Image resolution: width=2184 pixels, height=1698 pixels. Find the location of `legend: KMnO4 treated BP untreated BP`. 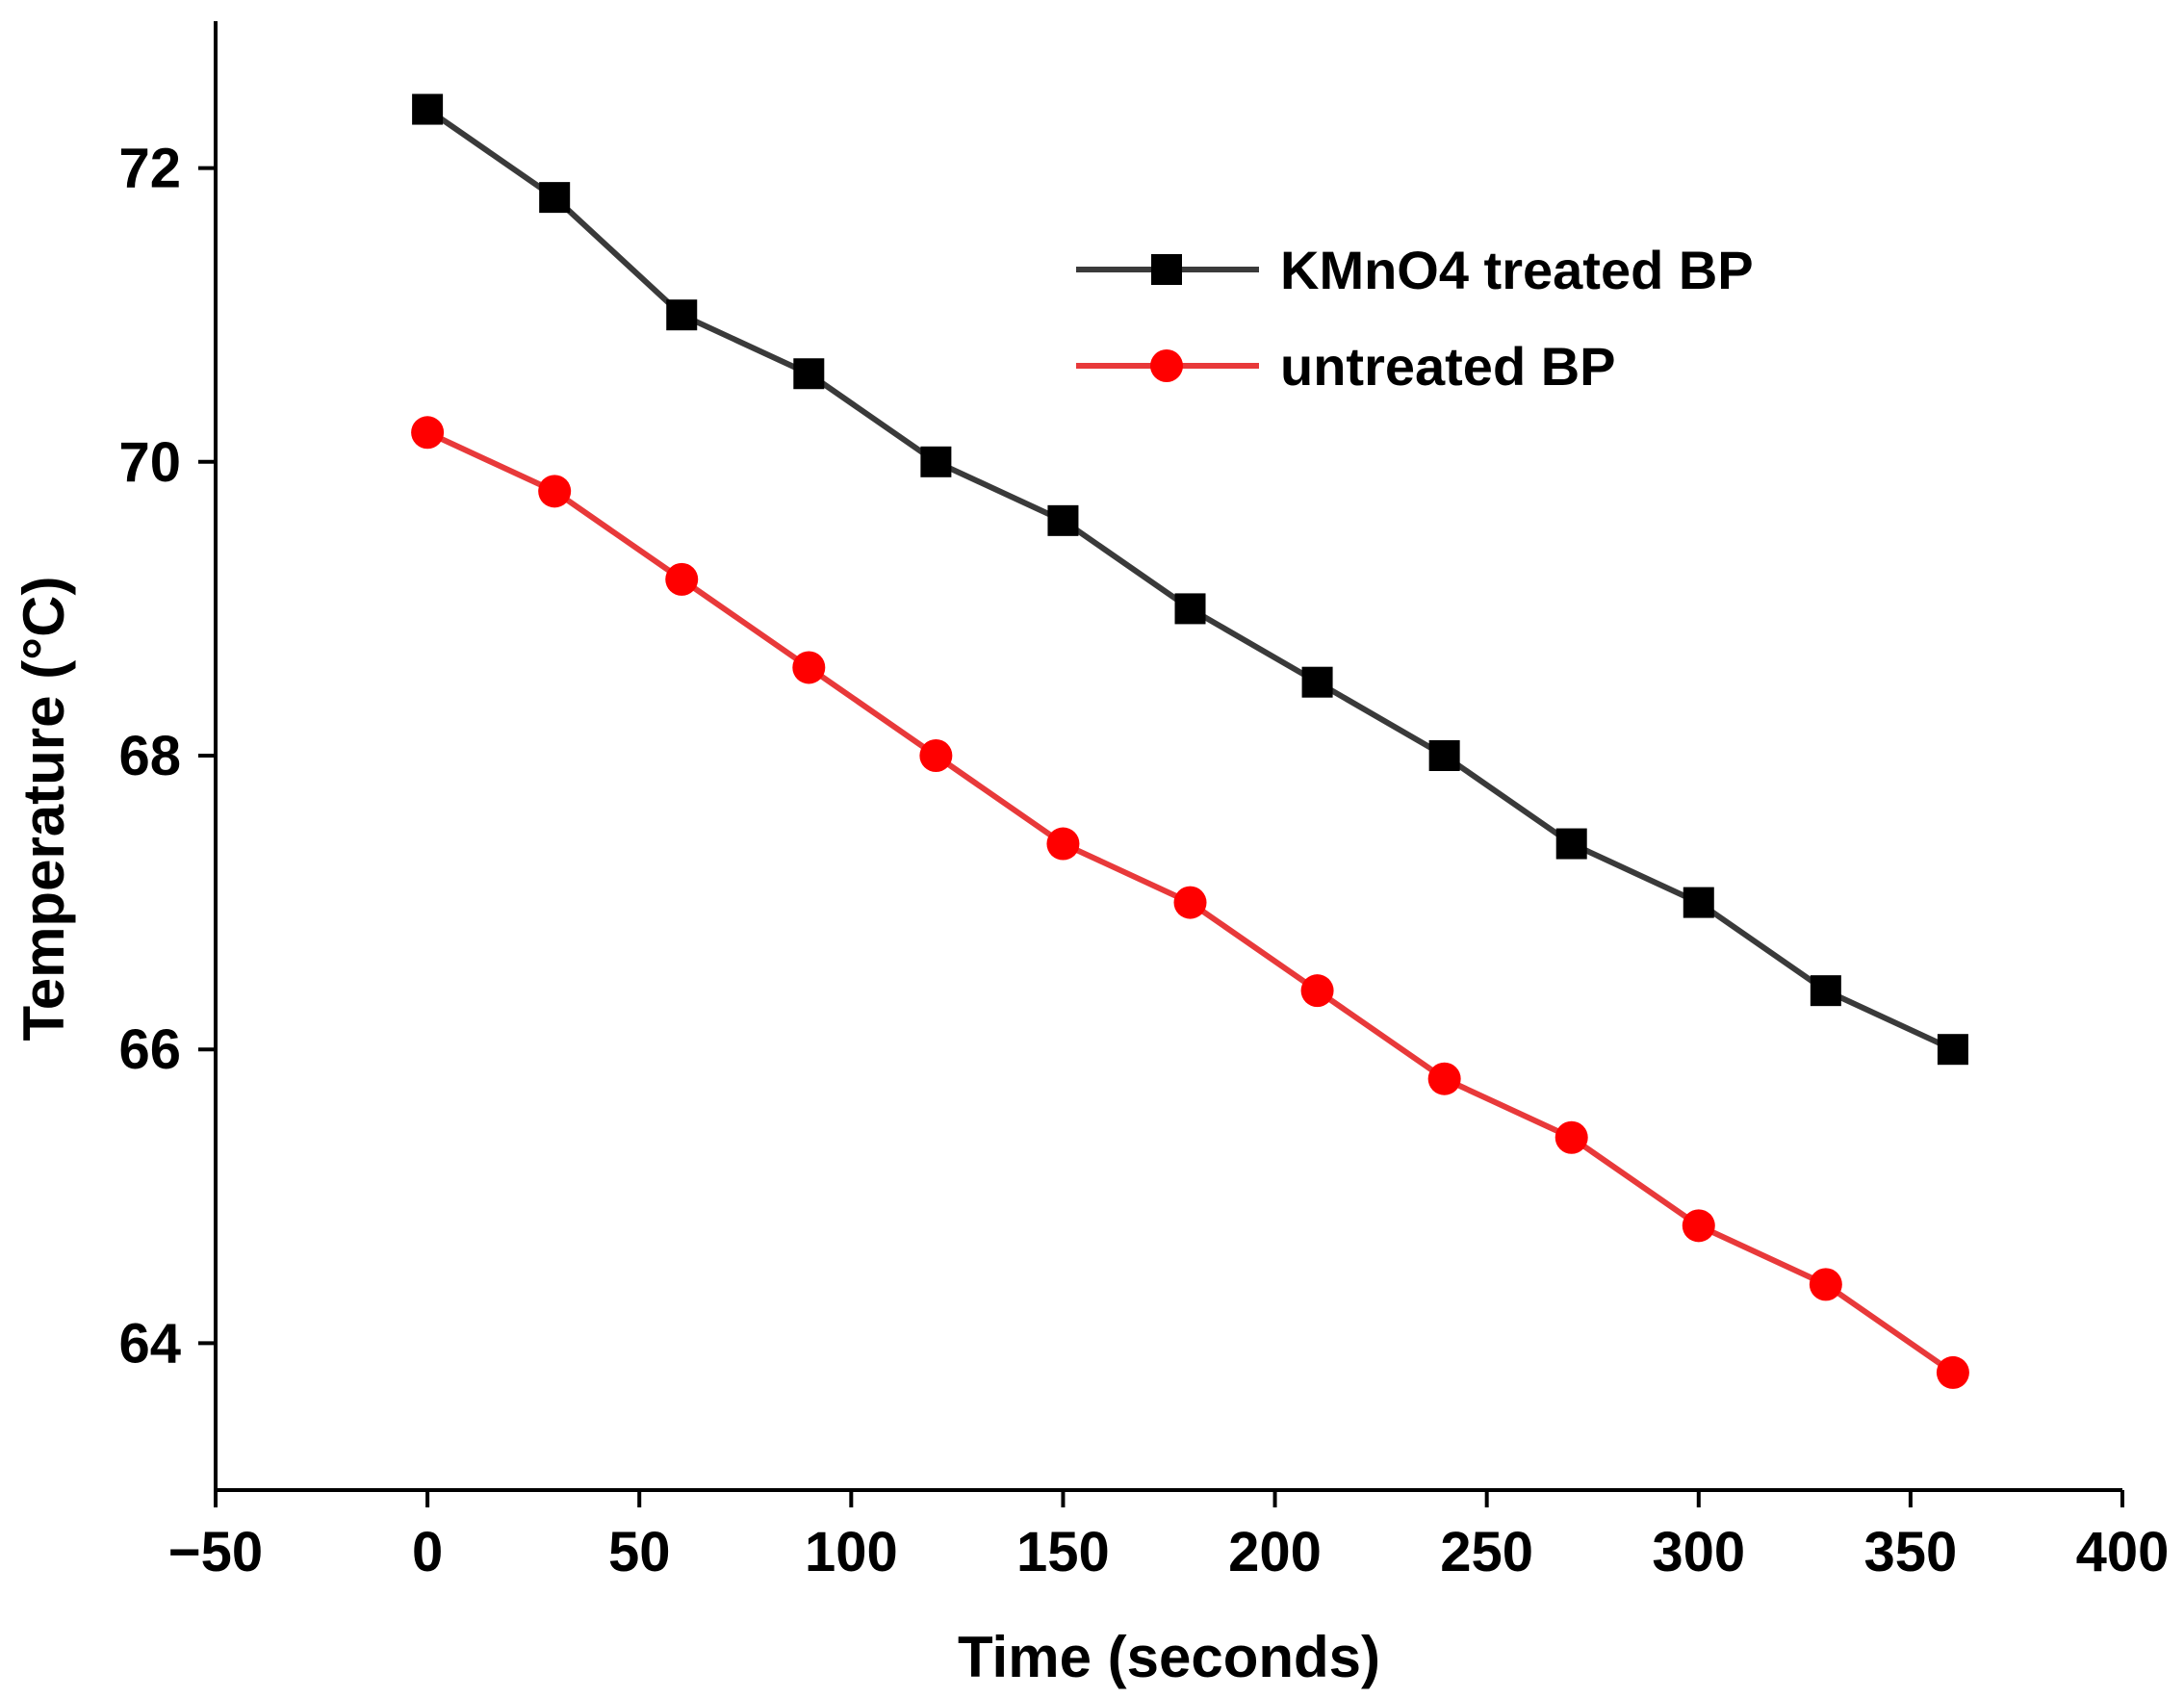

legend: KMnO4 treated BP untreated BP is located at coordinates (1415, 318).